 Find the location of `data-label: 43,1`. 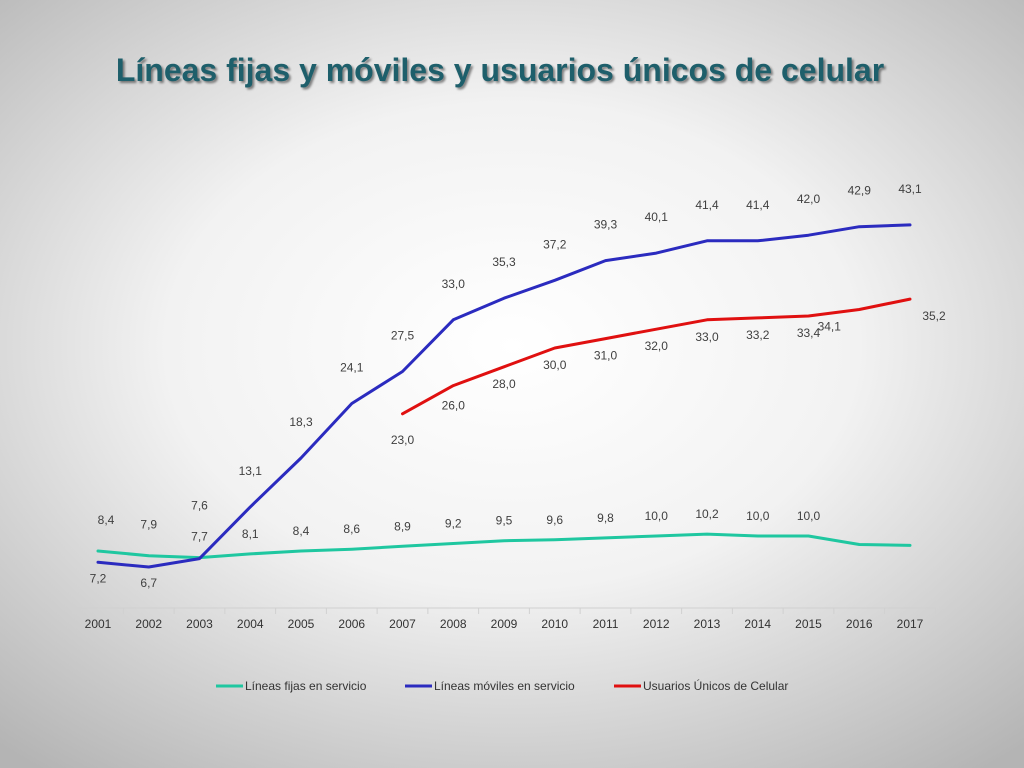

data-label: 43,1 is located at coordinates (910, 189).